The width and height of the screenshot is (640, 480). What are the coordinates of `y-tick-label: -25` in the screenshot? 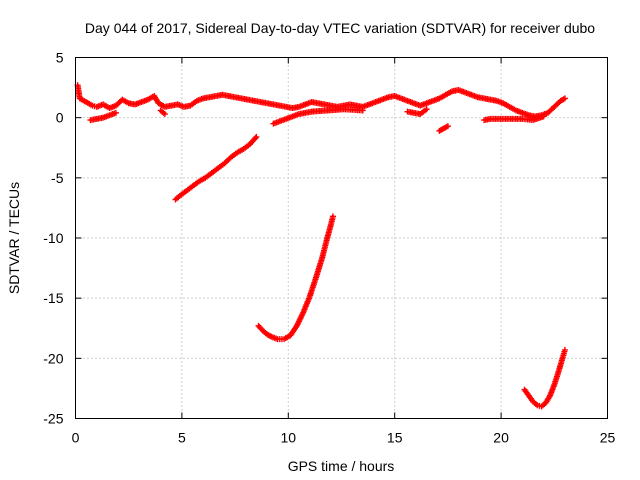 It's located at (53, 419).